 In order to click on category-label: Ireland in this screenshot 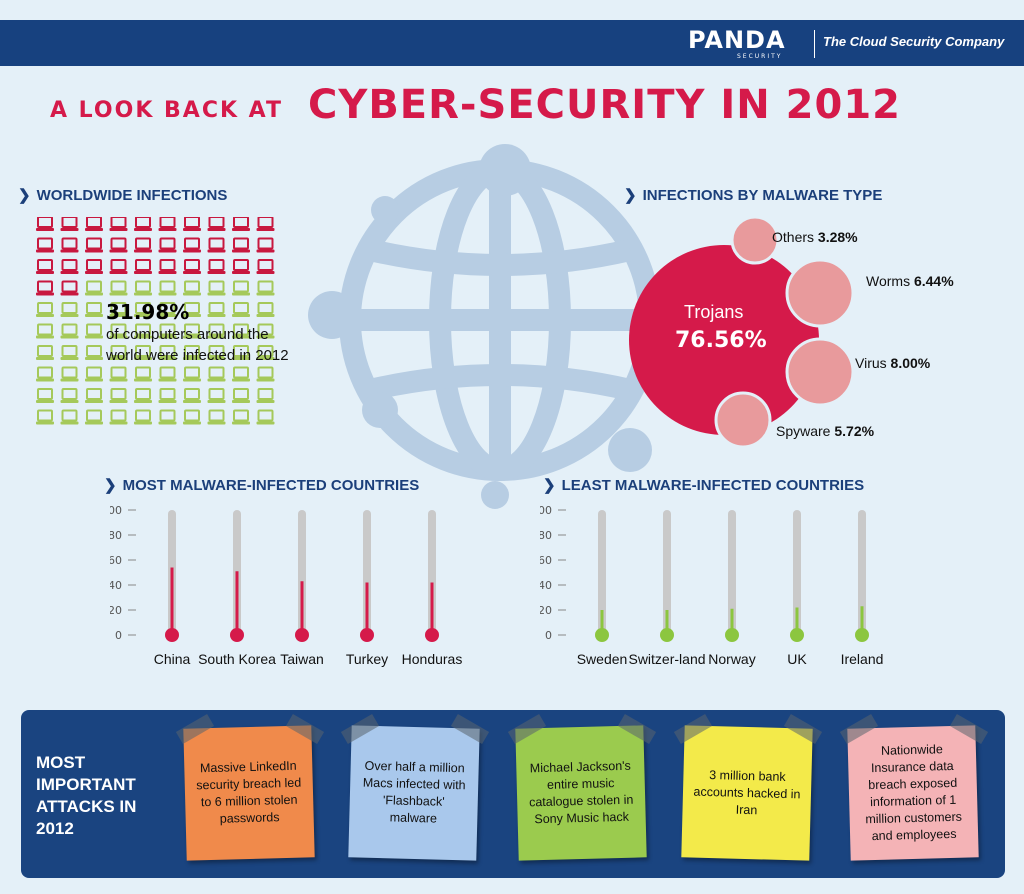, I will do `click(862, 659)`.